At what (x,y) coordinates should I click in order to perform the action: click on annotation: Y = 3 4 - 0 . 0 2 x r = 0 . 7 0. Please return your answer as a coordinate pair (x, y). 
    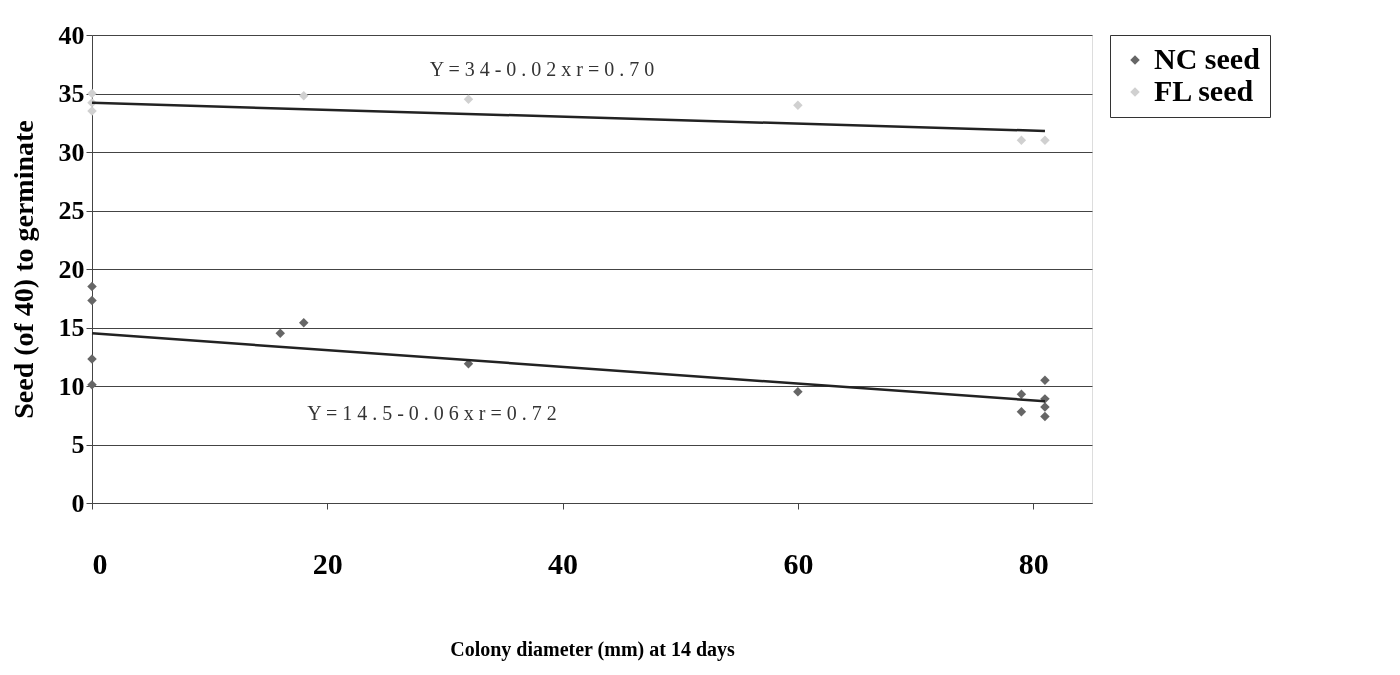
    Looking at the image, I should click on (542, 69).